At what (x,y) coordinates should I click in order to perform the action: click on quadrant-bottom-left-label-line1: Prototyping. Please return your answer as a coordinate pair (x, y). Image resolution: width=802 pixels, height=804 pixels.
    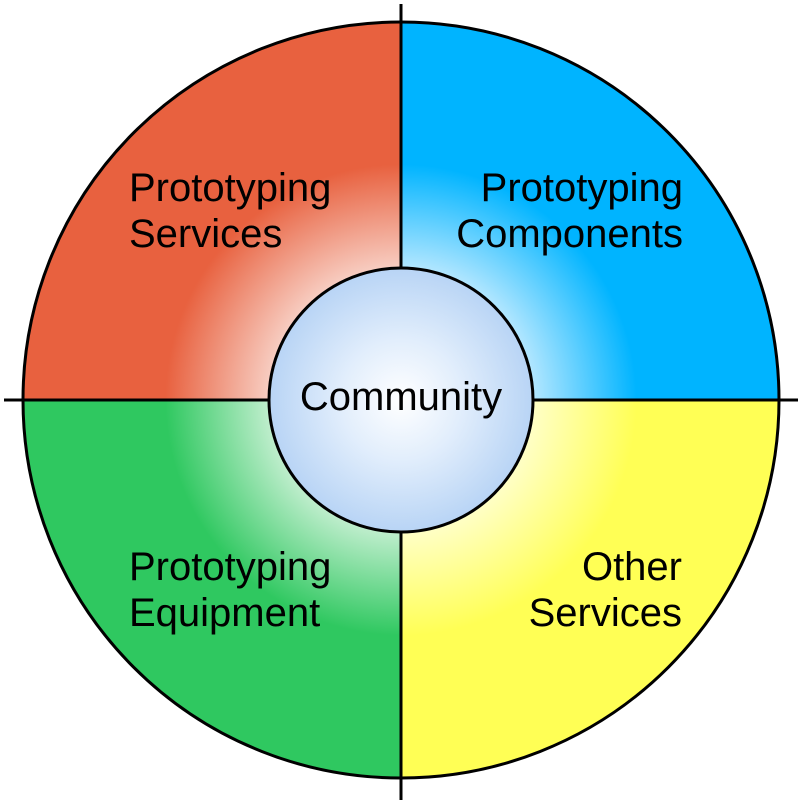
    Looking at the image, I should click on (230, 567).